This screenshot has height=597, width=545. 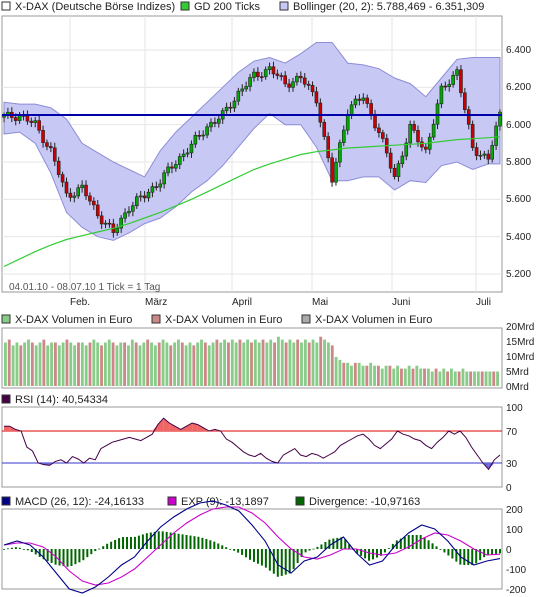 I want to click on rsi-y-axis: 100 70 30 0, so click(x=514, y=448).